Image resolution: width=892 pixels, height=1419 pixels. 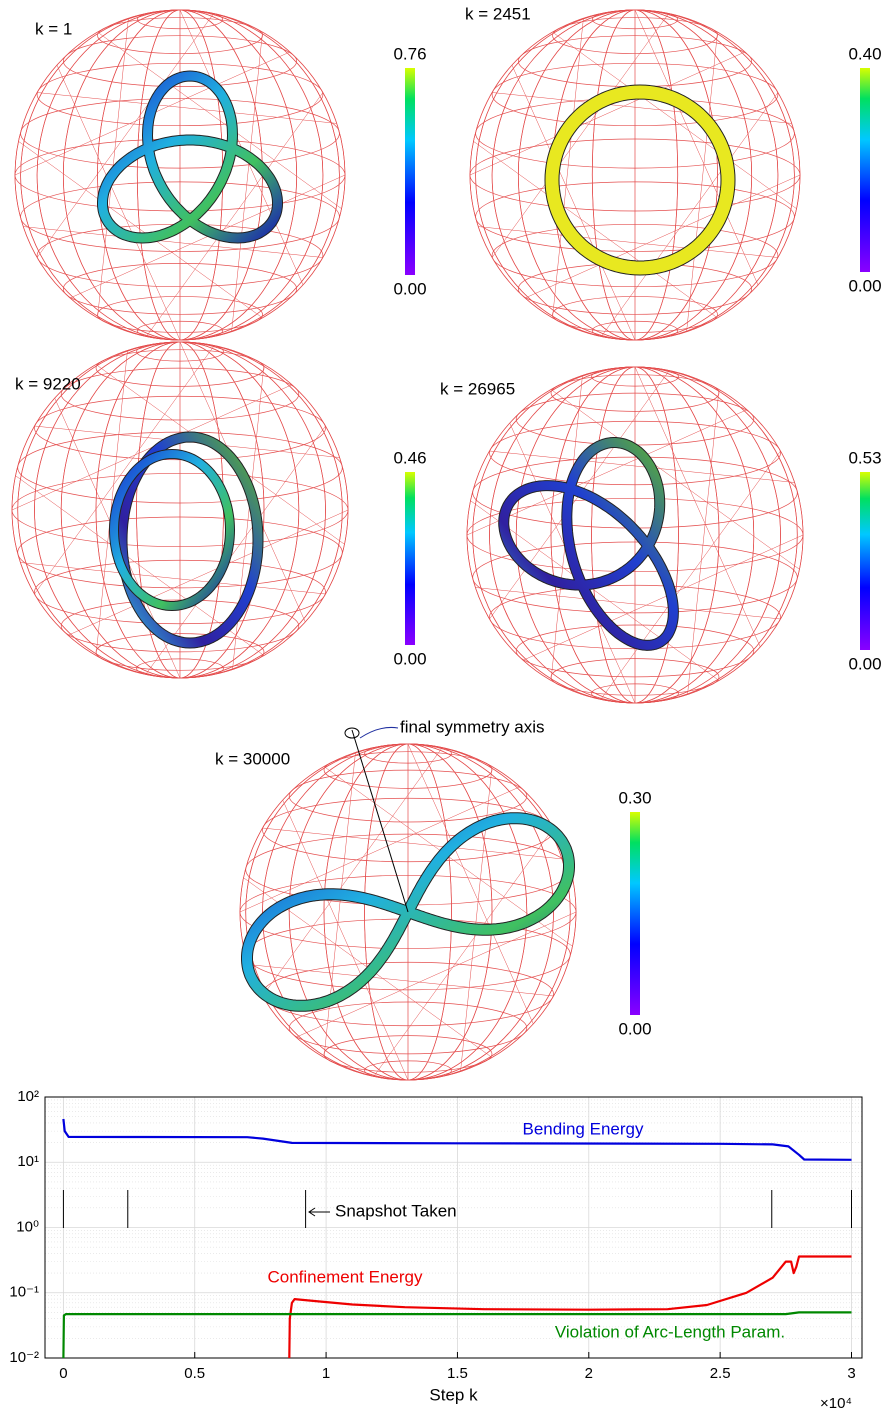 What do you see at coordinates (319, 1212) in the screenshot?
I see `snapshot-arrow` at bounding box center [319, 1212].